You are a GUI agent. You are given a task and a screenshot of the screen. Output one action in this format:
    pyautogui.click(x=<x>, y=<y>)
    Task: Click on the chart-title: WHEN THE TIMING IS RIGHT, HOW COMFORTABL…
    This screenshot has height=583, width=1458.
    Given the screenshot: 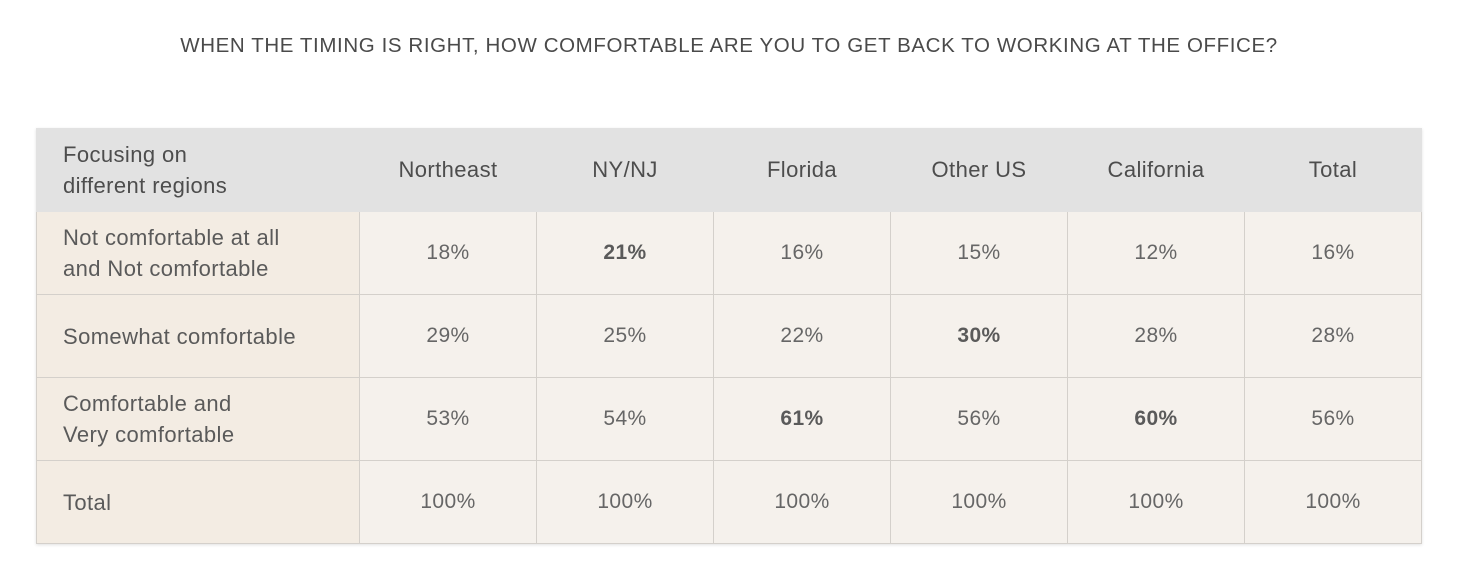 What is the action you would take?
    pyautogui.click(x=729, y=45)
    